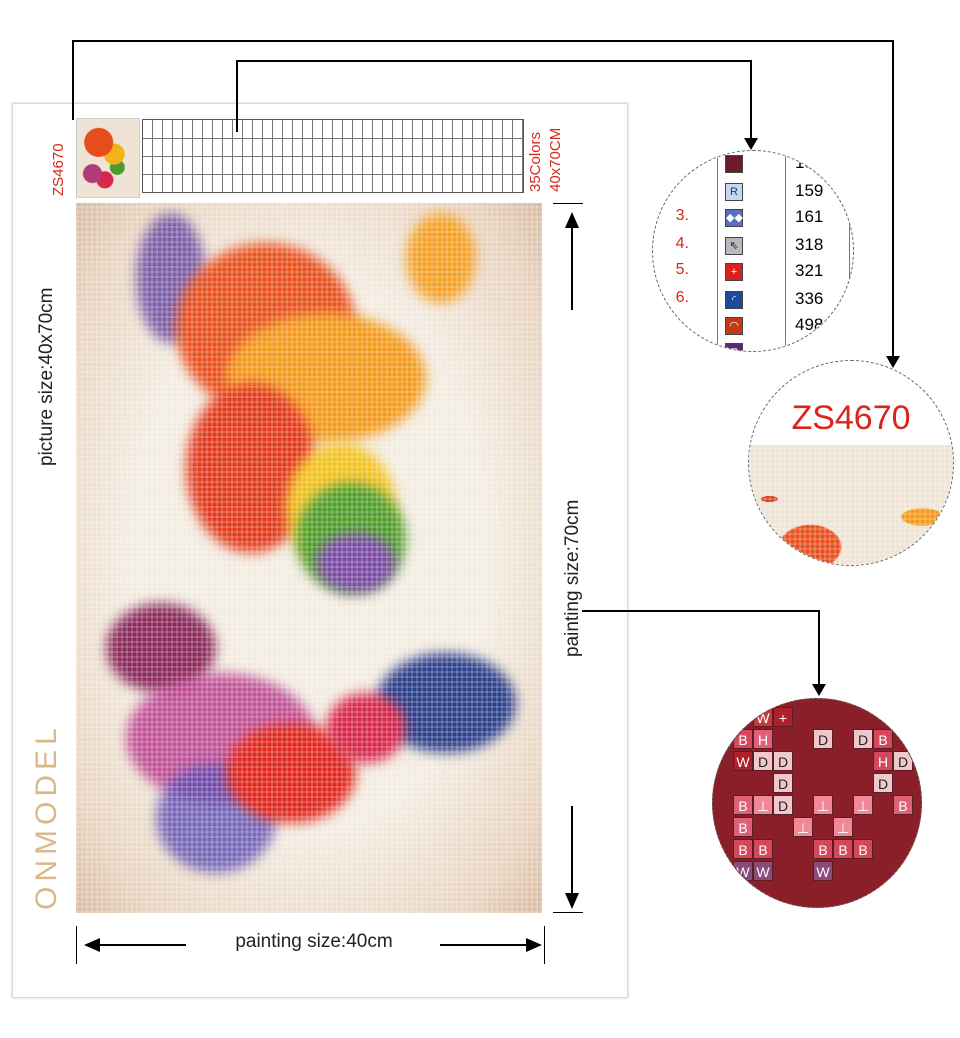 This screenshot has width=960, height=1038. What do you see at coordinates (753, 346) in the screenshot?
I see `legend-zoom-row: ⧗` at bounding box center [753, 346].